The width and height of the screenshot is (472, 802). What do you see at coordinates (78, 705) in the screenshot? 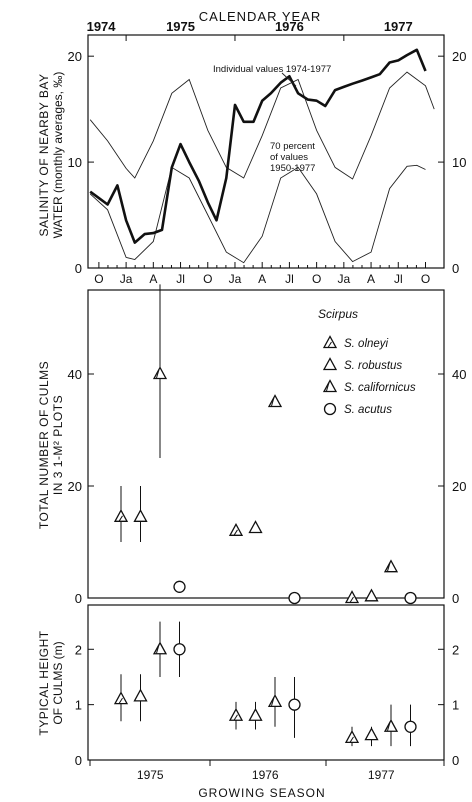
I see `height-ytick-label-left: 1` at bounding box center [78, 705].